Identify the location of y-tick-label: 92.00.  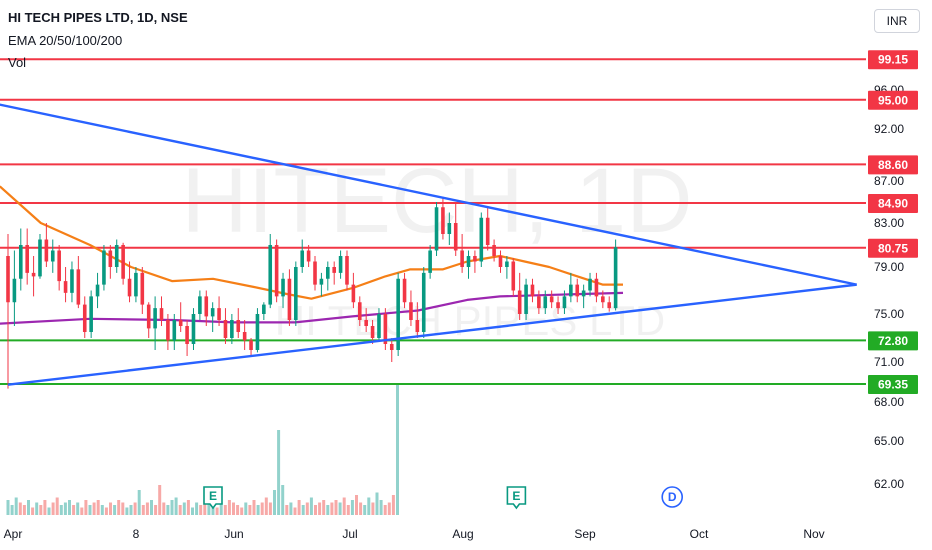
(889, 129).